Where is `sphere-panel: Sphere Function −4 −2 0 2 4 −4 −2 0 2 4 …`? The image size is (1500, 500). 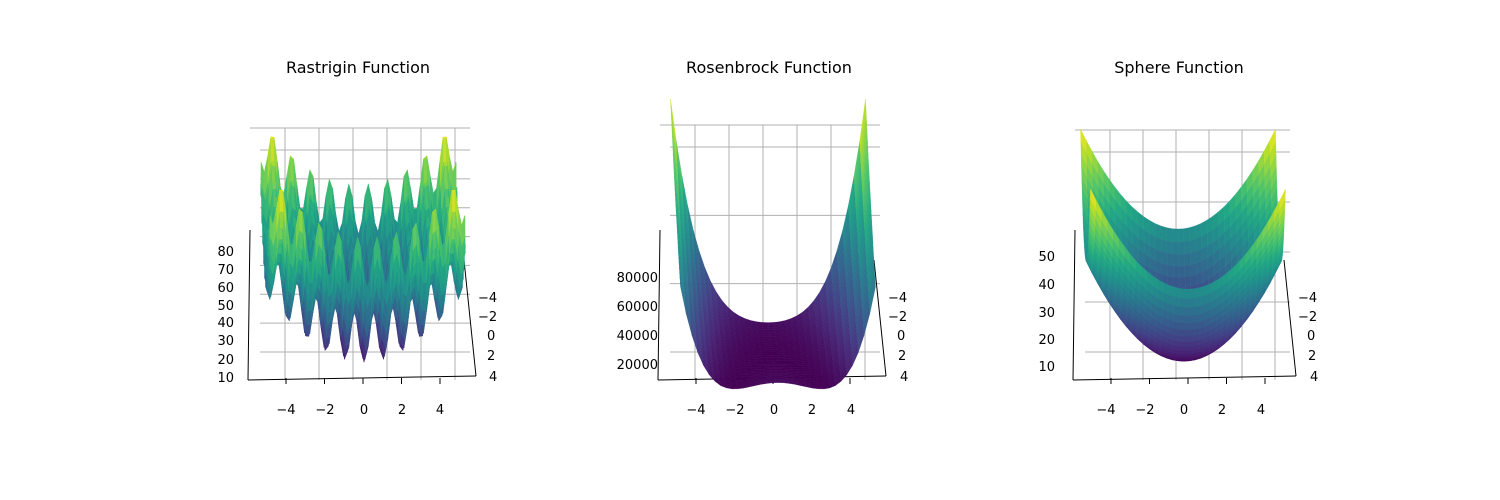 sphere-panel: Sphere Function −4 −2 0 2 4 −4 −2 0 2 4 … is located at coordinates (1178, 238).